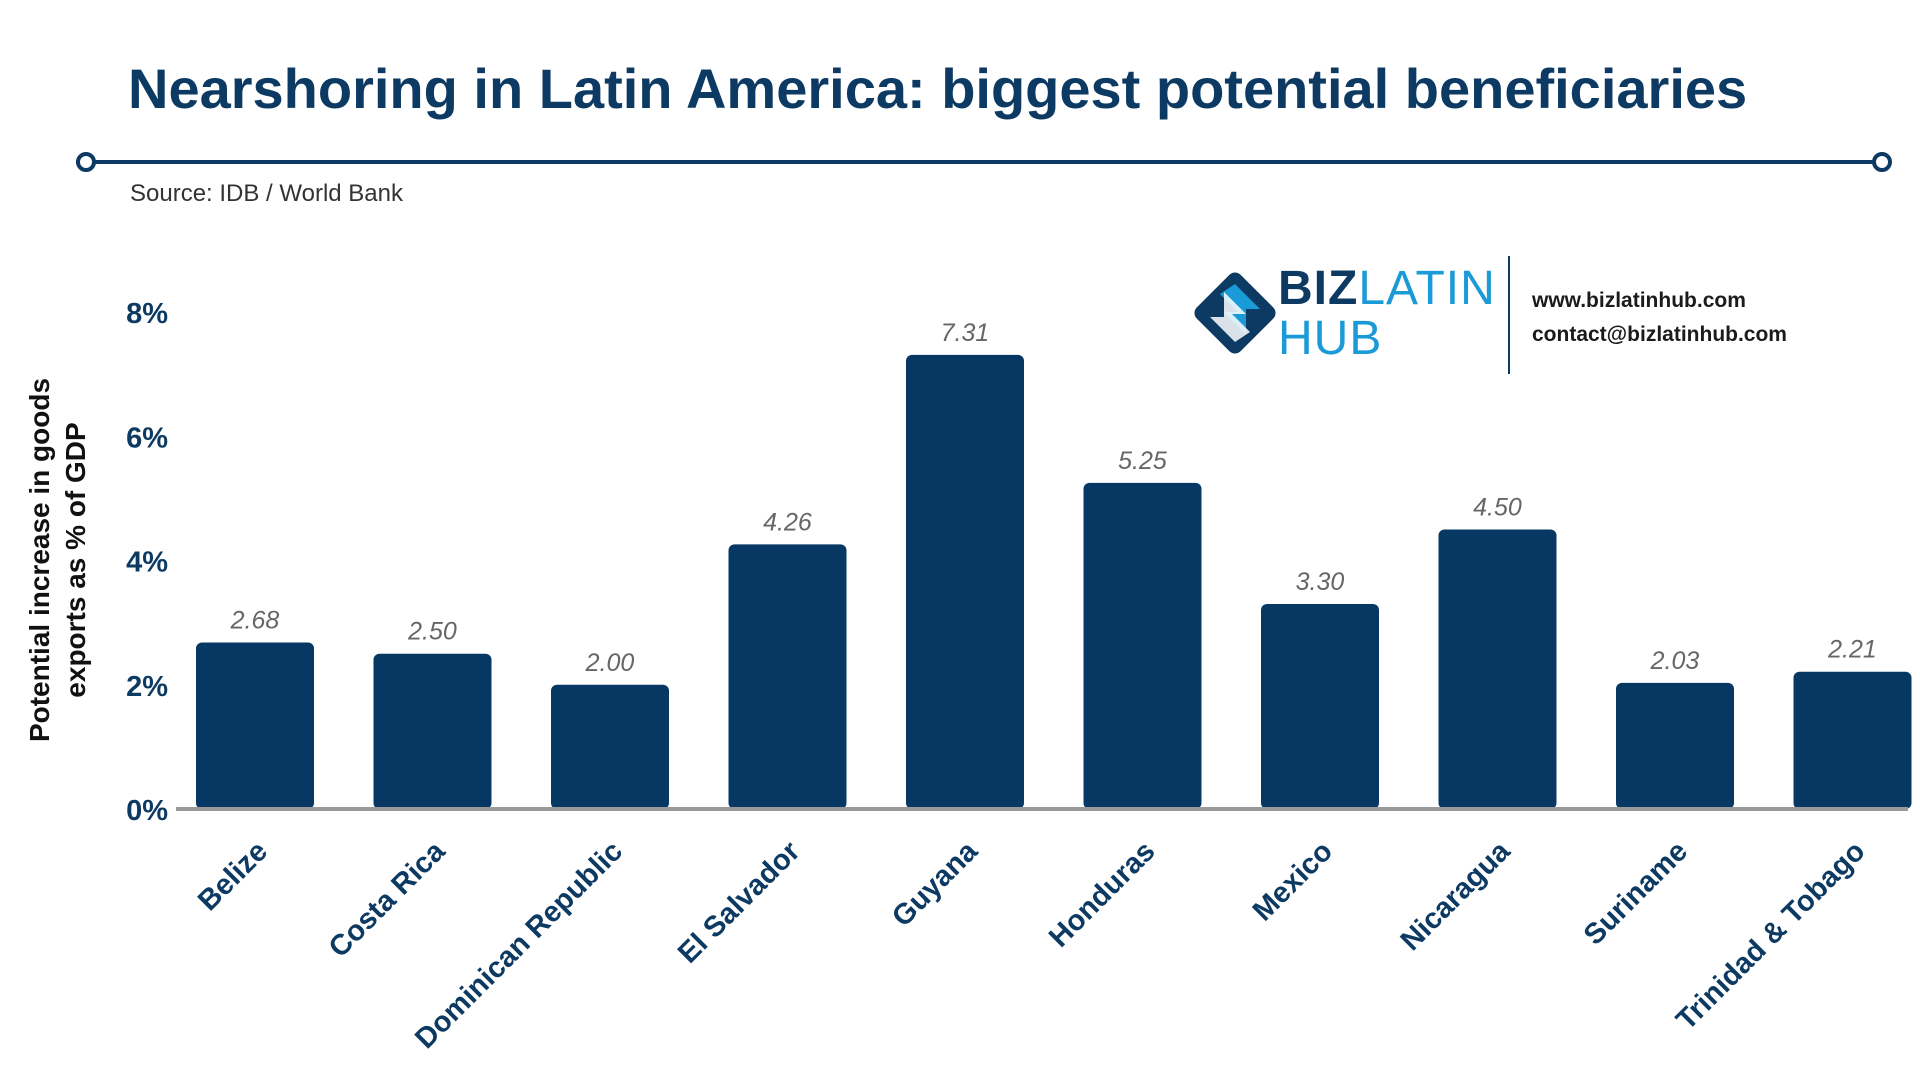  I want to click on data-label: 7.31, so click(965, 333).